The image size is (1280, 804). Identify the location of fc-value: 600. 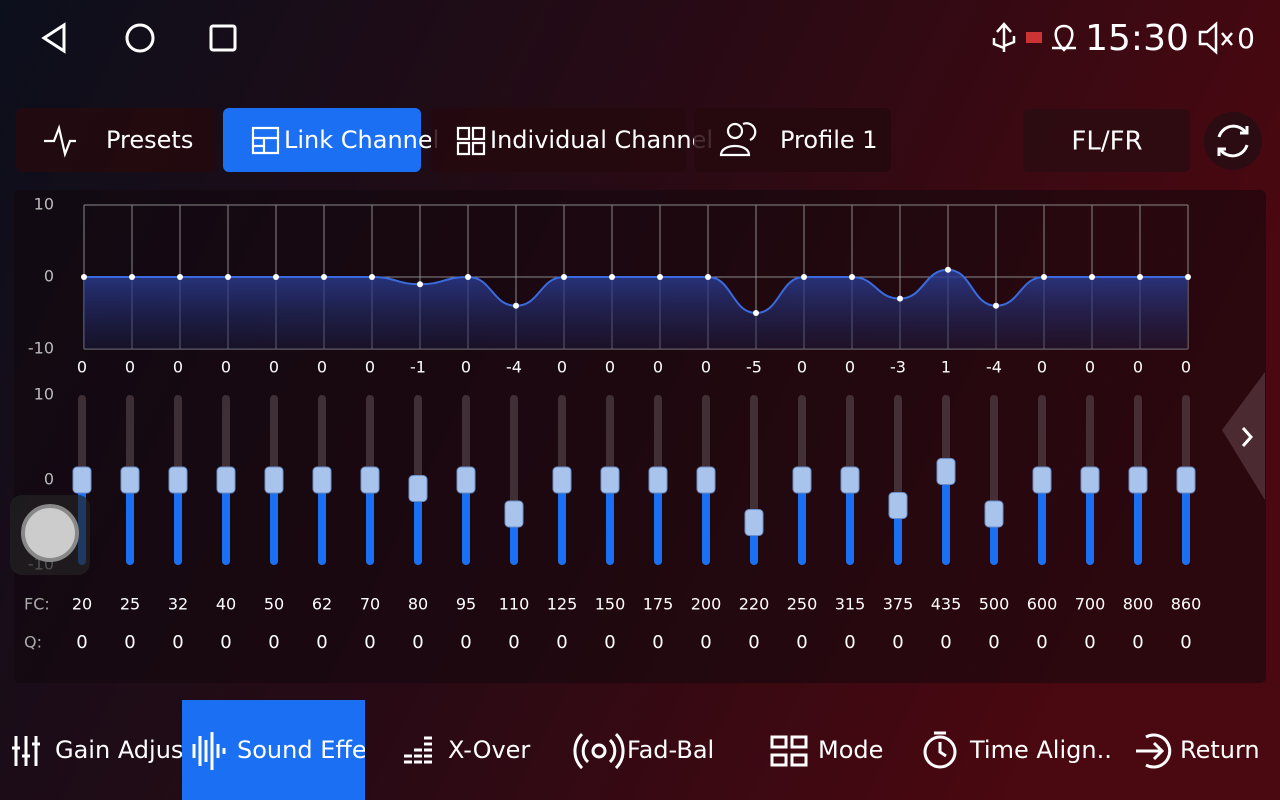
(1042, 604).